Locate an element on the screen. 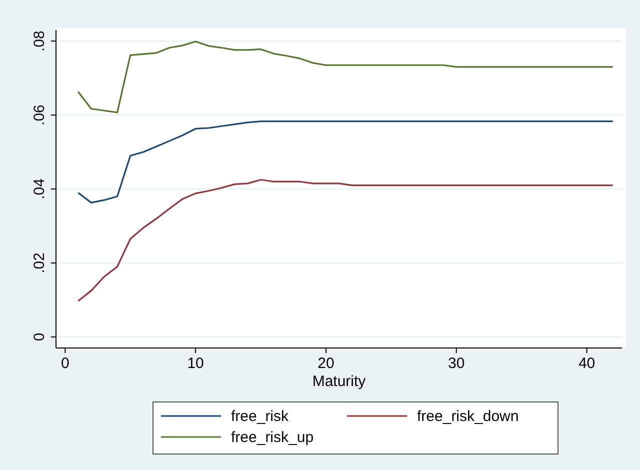 The height and width of the screenshot is (470, 640). y-tick-label: .06 is located at coordinates (39, 115).